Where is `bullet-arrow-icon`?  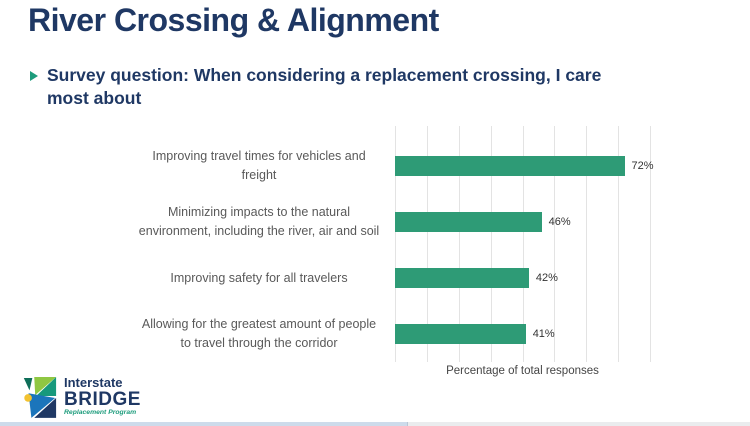 bullet-arrow-icon is located at coordinates (34, 76).